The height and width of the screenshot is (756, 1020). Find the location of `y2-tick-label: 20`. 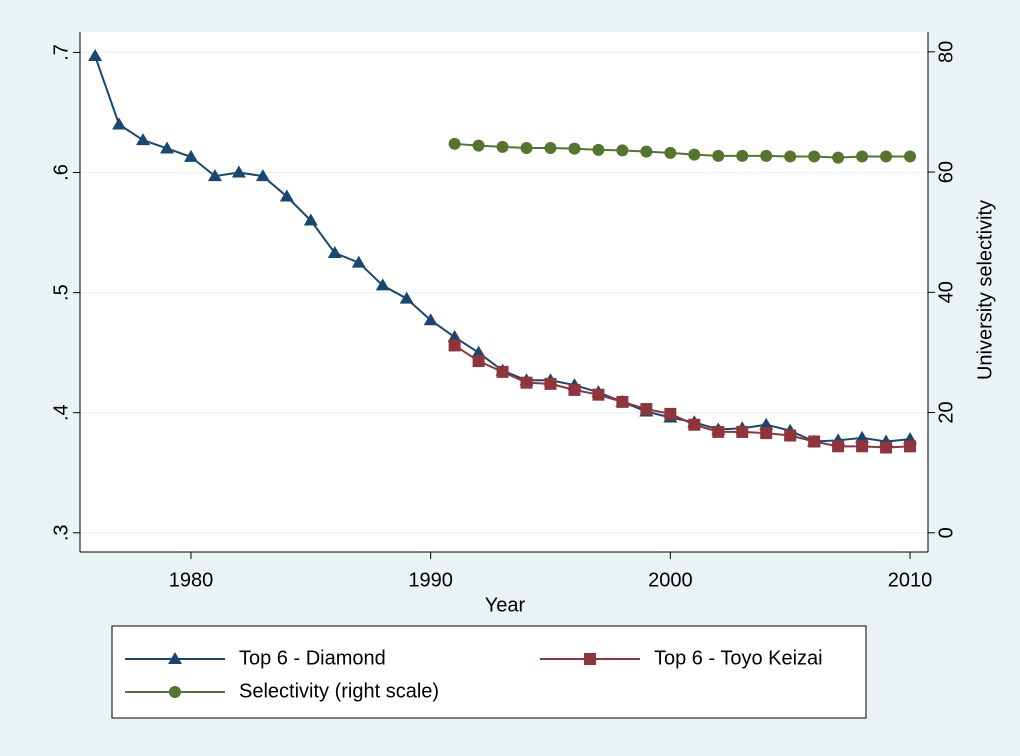

y2-tick-label: 20 is located at coordinates (946, 412).